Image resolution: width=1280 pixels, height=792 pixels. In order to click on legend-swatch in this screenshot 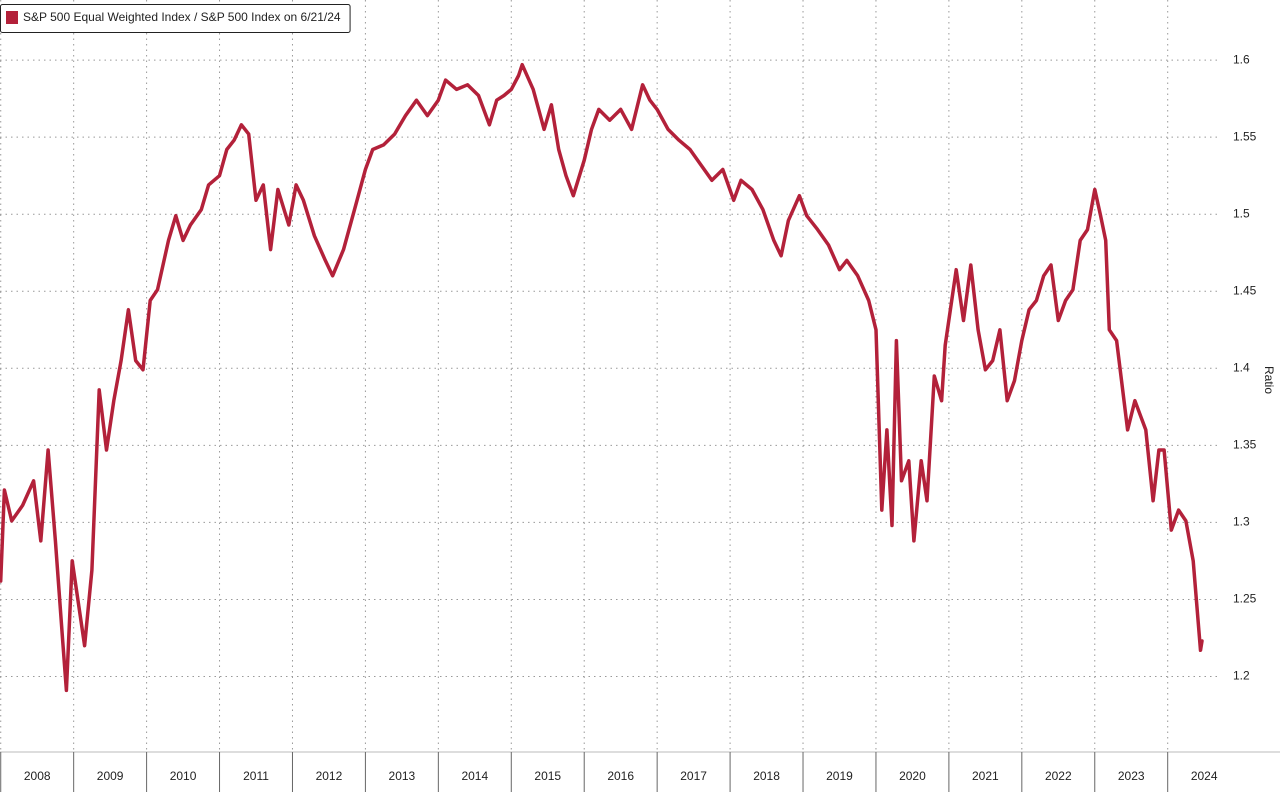, I will do `click(12, 17)`.